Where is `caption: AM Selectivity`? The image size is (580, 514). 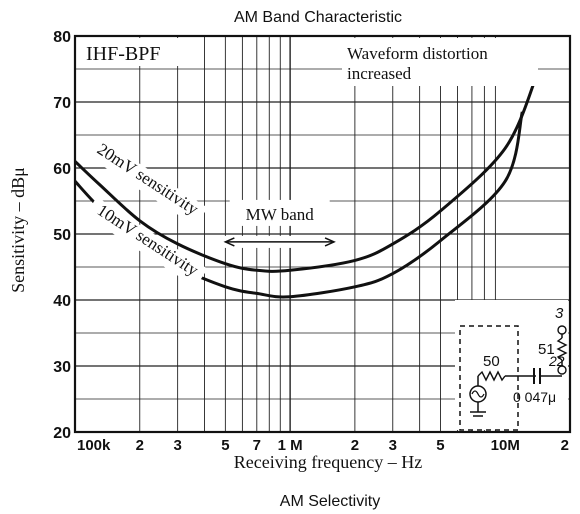
caption: AM Selectivity is located at coordinates (330, 501).